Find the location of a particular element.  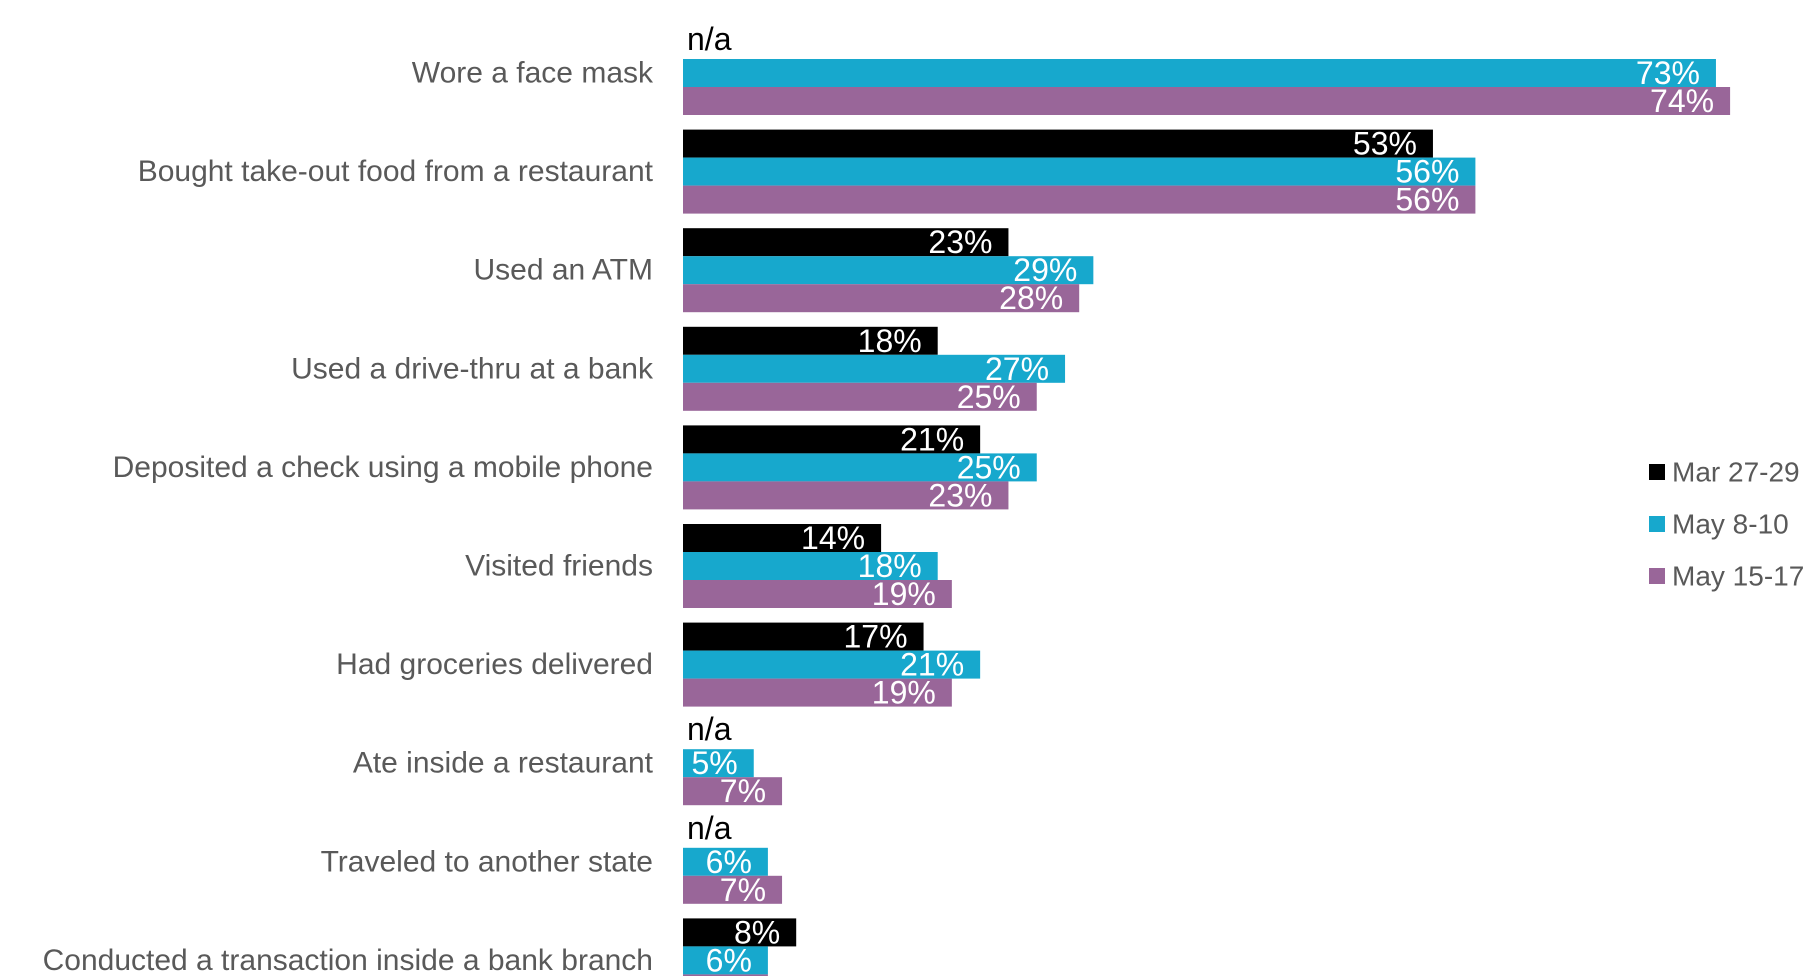

category-label: Used an ATM is located at coordinates (563, 270).